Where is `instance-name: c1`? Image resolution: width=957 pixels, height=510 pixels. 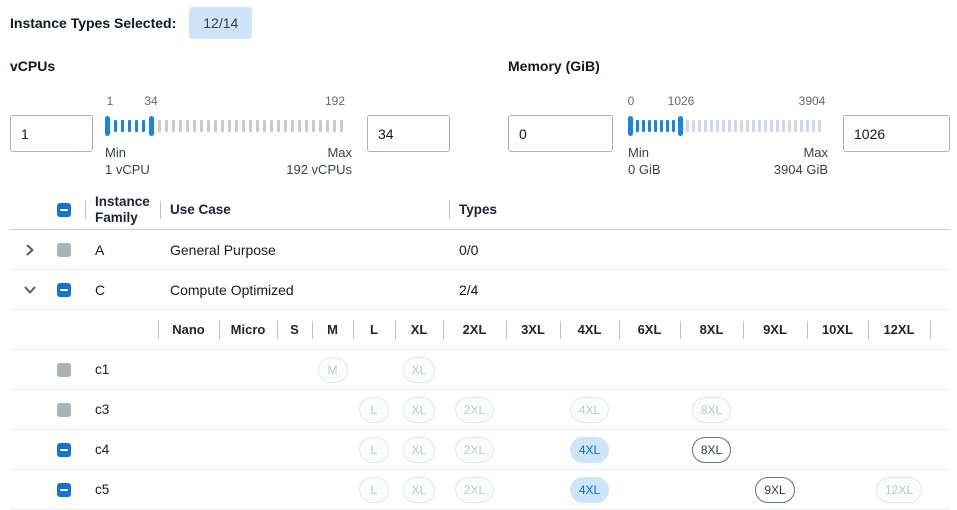 instance-name: c1 is located at coordinates (102, 369).